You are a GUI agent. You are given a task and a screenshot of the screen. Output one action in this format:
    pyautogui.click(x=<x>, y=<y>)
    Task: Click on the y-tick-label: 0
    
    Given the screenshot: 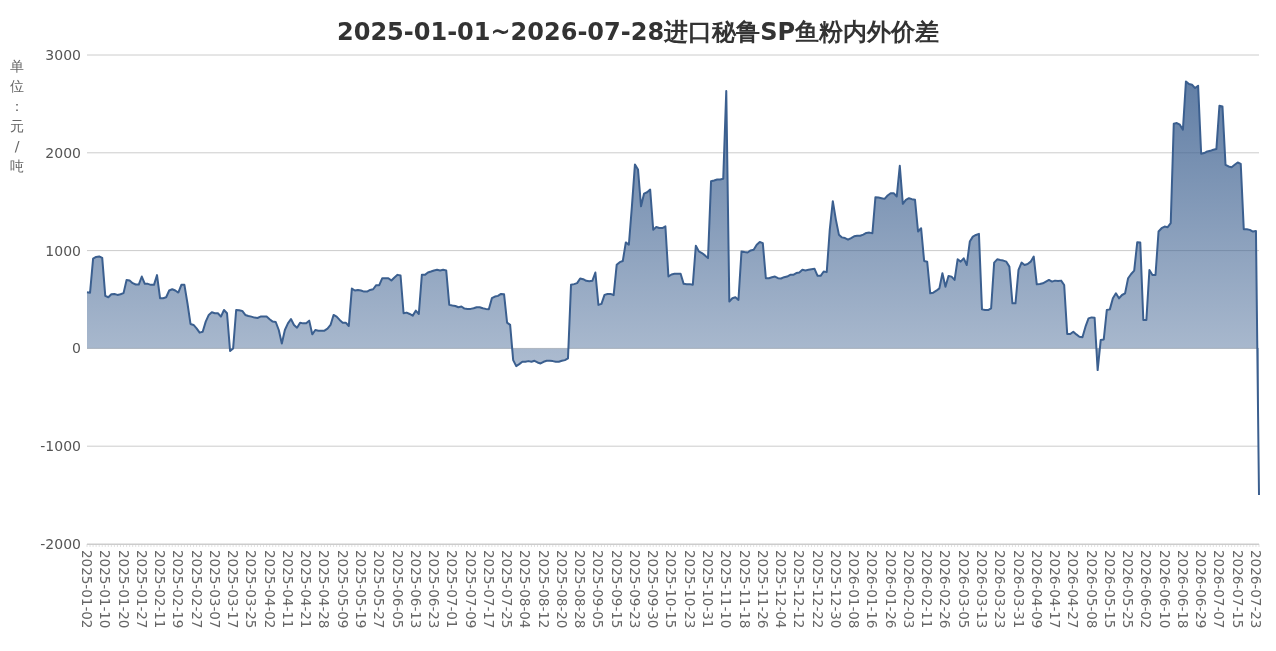 What is the action you would take?
    pyautogui.click(x=76, y=348)
    